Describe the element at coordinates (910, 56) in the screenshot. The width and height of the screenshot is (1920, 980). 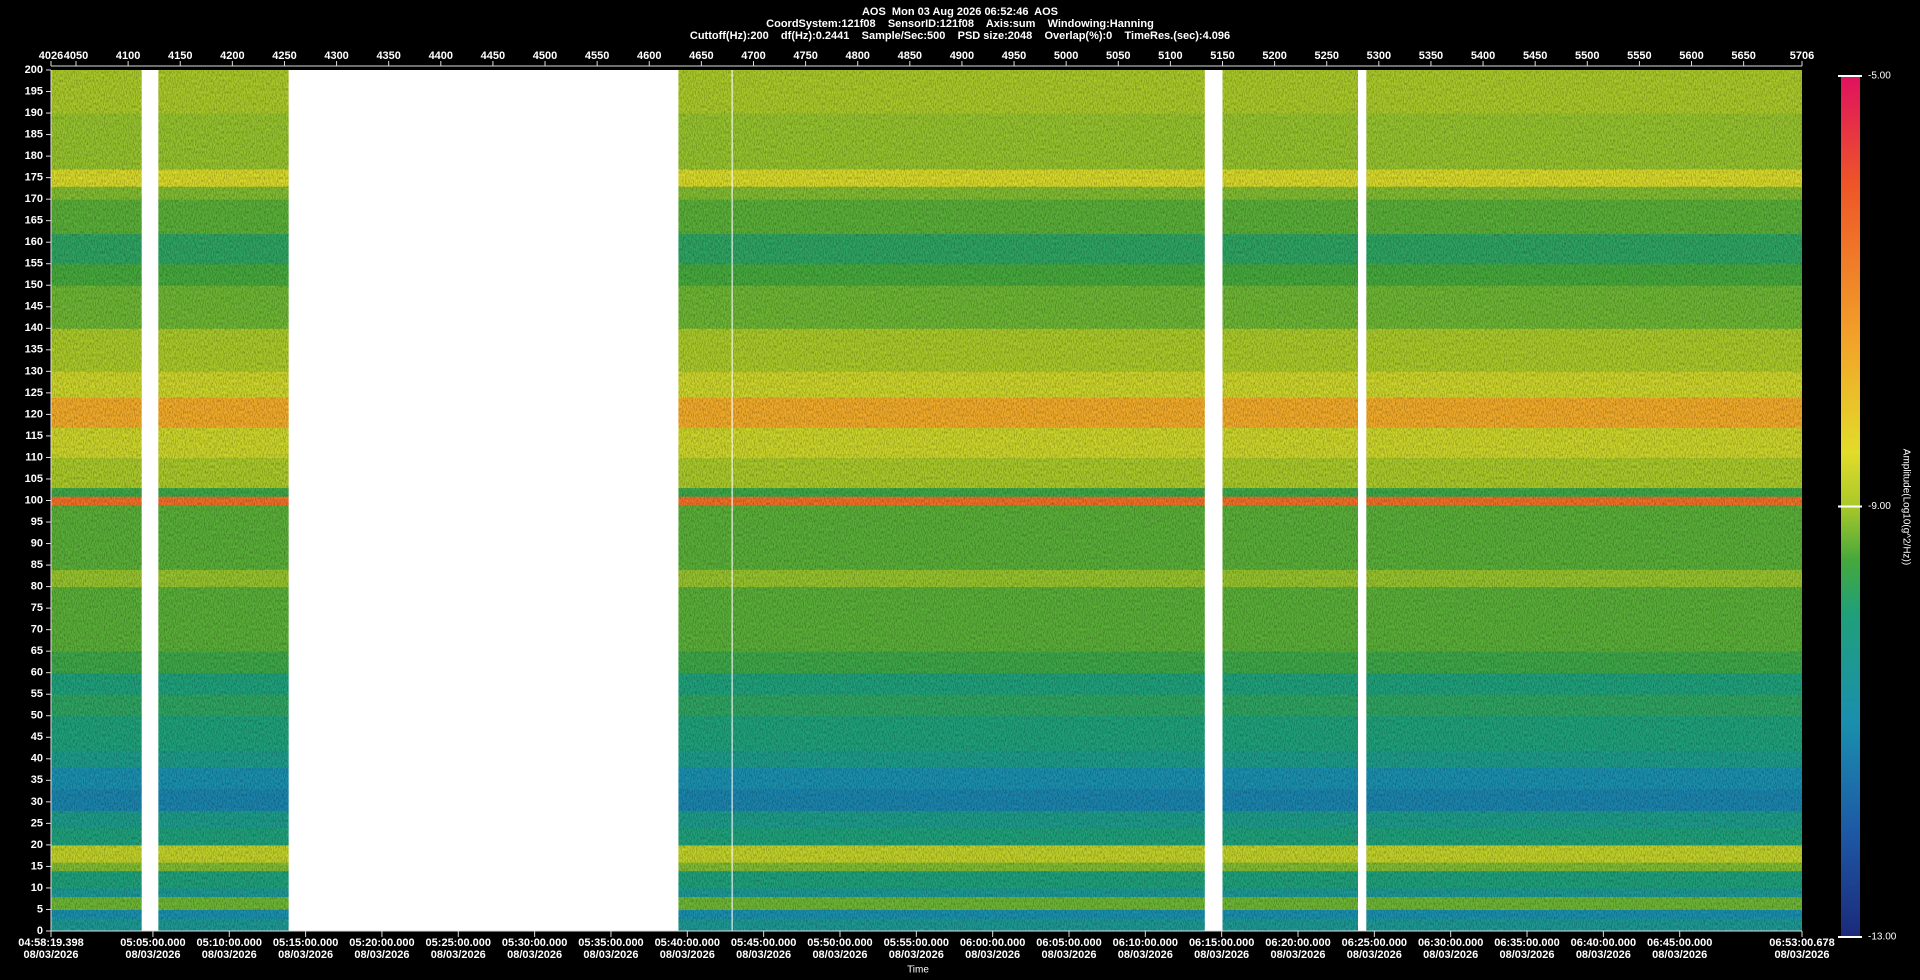
I see `x-tick-label: 4850` at that location.